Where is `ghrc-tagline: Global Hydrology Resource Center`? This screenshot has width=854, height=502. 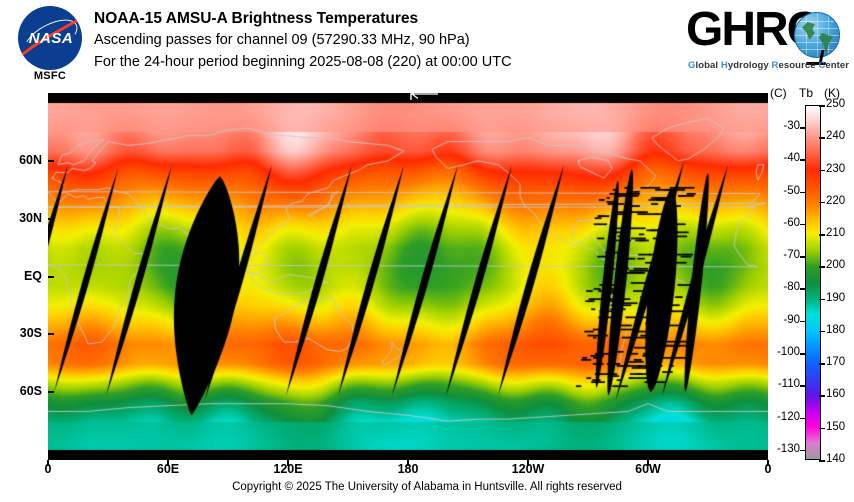
ghrc-tagline: Global Hydrology Resource Center is located at coordinates (768, 65).